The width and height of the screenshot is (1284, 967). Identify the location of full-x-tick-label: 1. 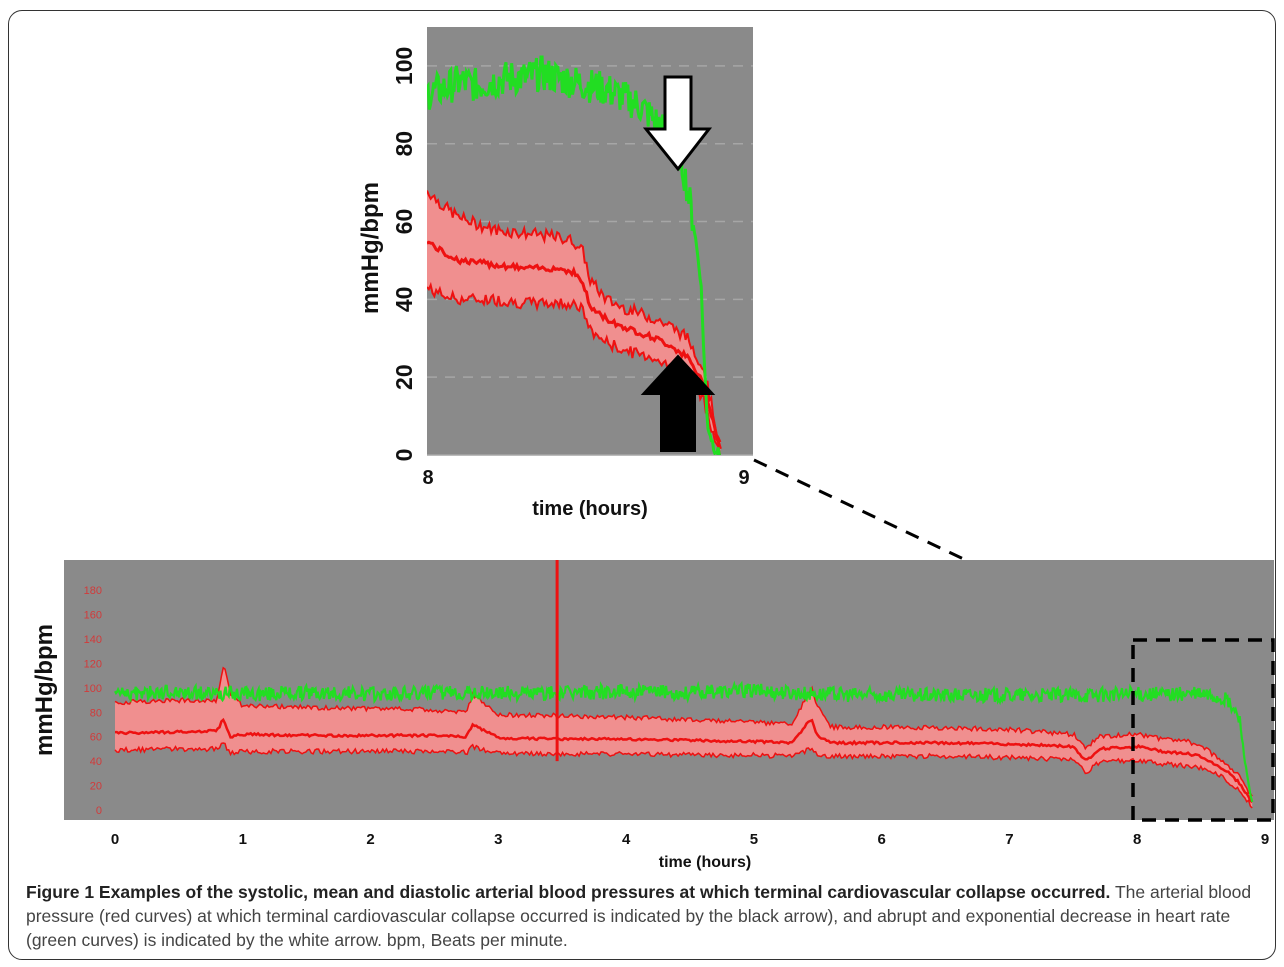
(243, 839).